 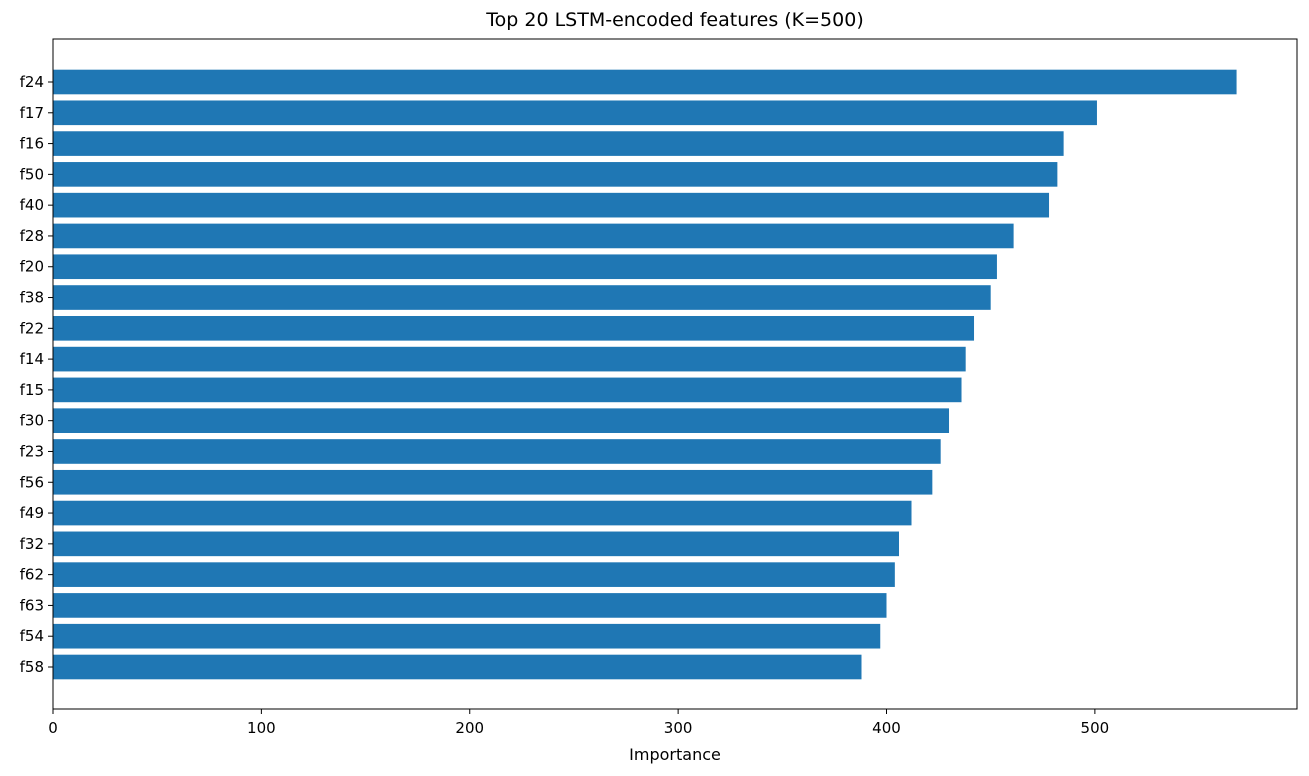 What do you see at coordinates (457, 667) in the screenshot?
I see `bar-f58` at bounding box center [457, 667].